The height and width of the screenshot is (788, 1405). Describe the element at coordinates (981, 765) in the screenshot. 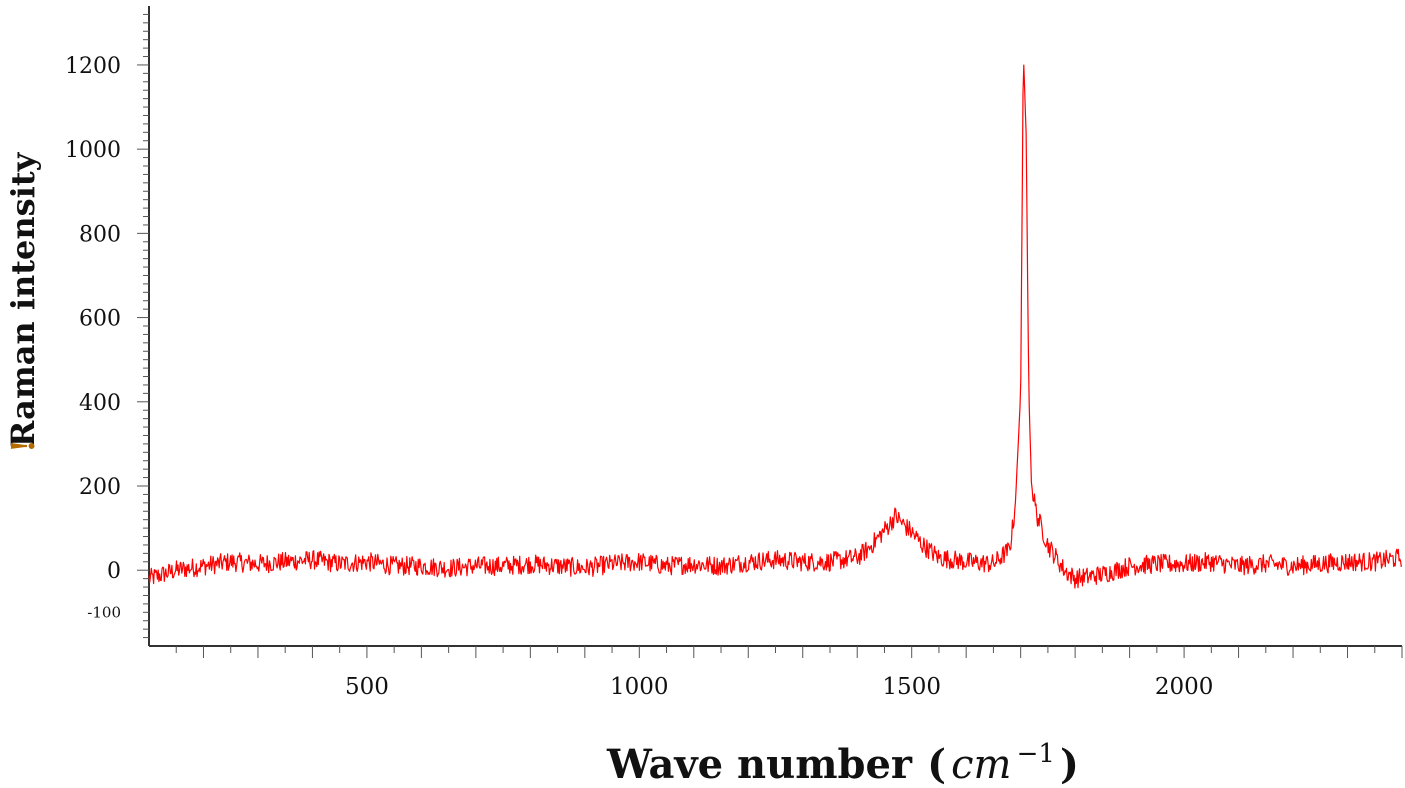

I see `x-axis-label-unit: cm` at that location.